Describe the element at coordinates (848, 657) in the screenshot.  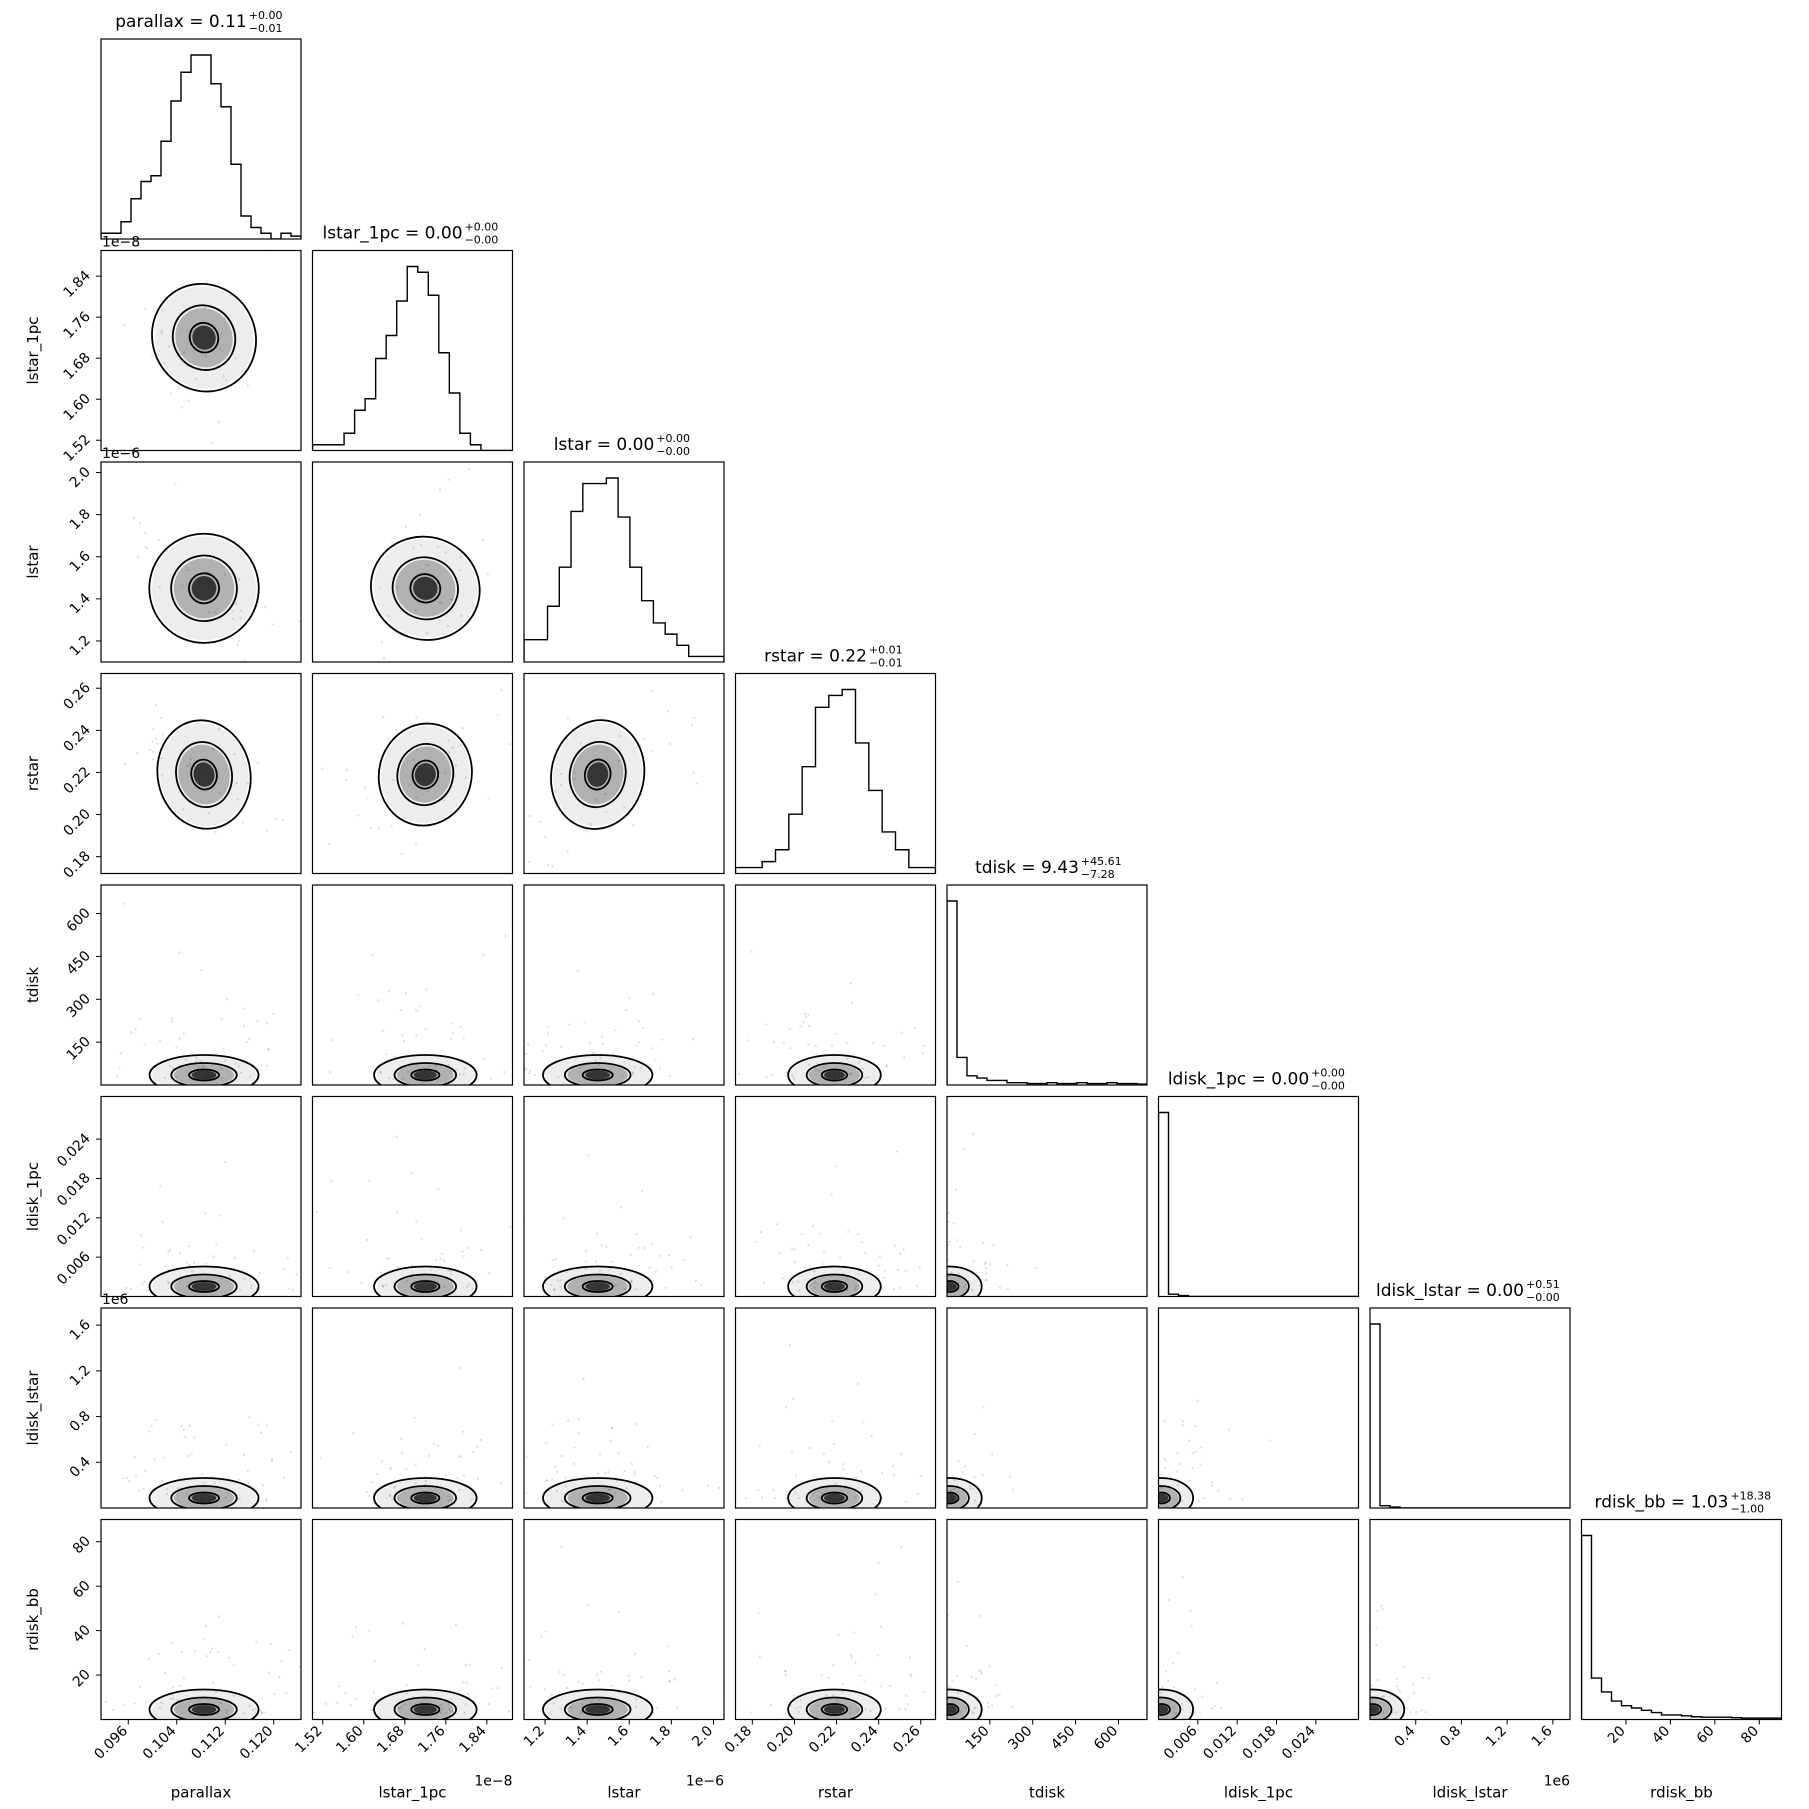
I see `title-value: 0.22` at that location.